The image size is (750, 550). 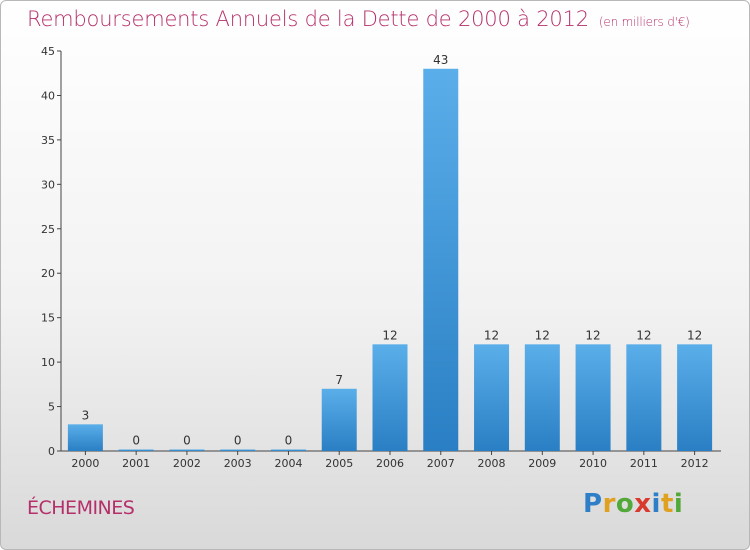 I want to click on logo-letter: r, so click(x=609, y=504).